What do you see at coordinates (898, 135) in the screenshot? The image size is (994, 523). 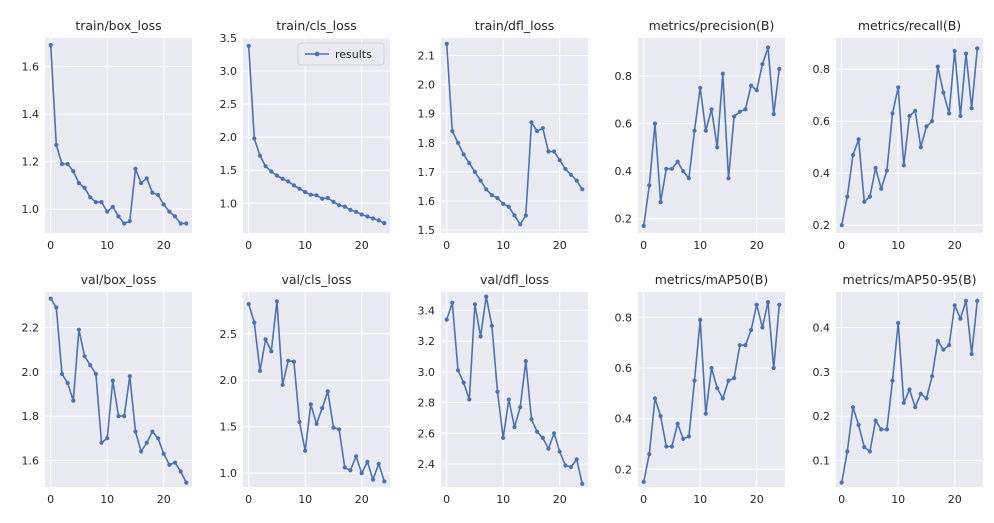 I see `chart-panel: metrics/recall(B) 0 10 20 0.2 0.4 0.6 0.8` at bounding box center [898, 135].